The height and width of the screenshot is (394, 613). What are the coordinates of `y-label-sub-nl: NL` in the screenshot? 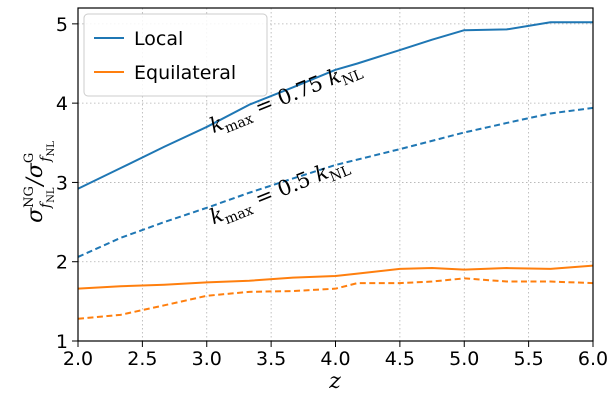 It's located at (51, 195).